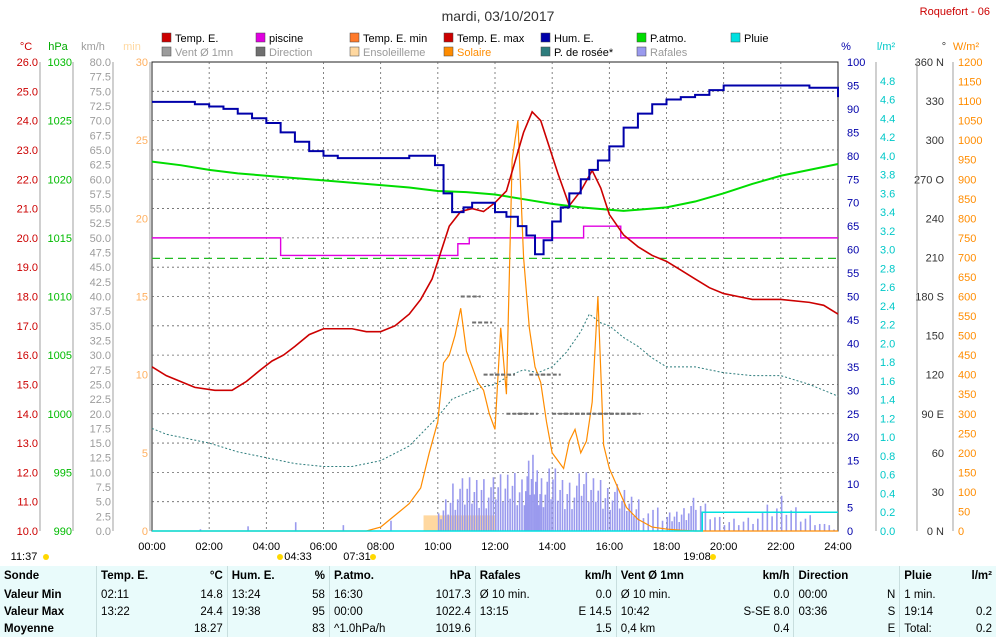 Image resolution: width=996 pixels, height=637 pixels. What do you see at coordinates (887, 269) in the screenshot?
I see `rain-tick: 2.8` at bounding box center [887, 269].